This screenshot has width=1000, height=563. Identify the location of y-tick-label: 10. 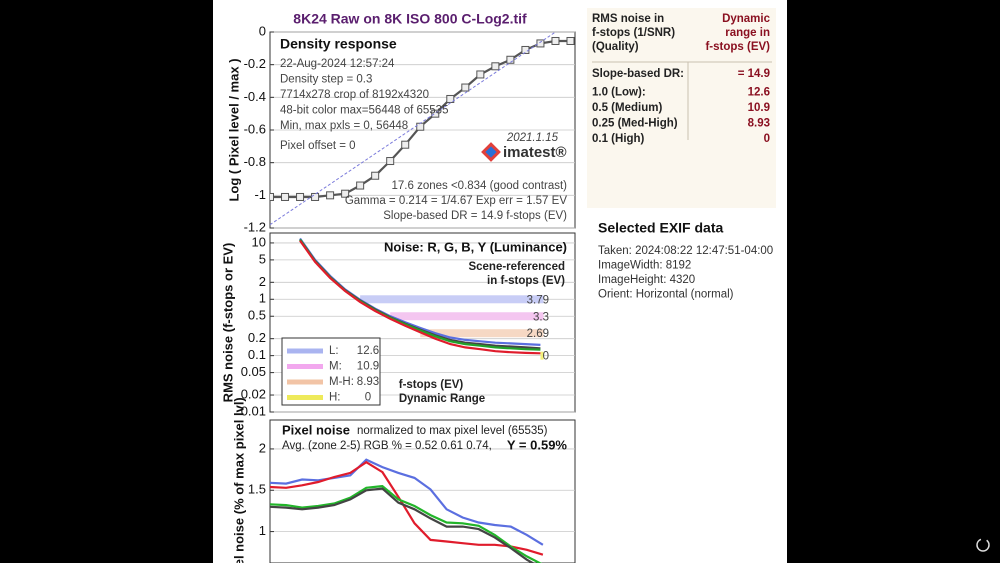
(259, 241).